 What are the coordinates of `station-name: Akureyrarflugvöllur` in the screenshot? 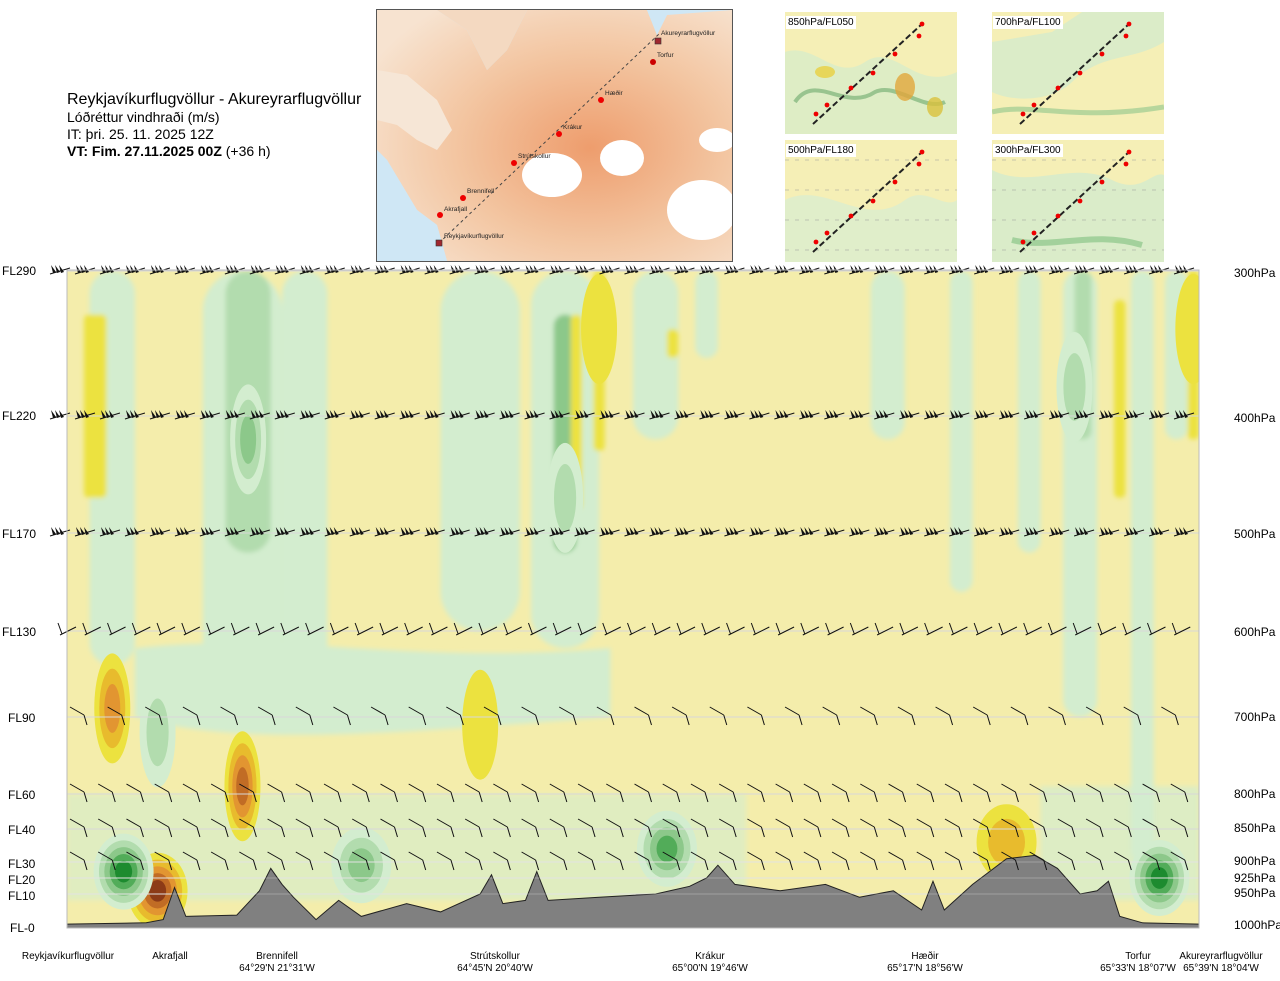 It's located at (1221, 956).